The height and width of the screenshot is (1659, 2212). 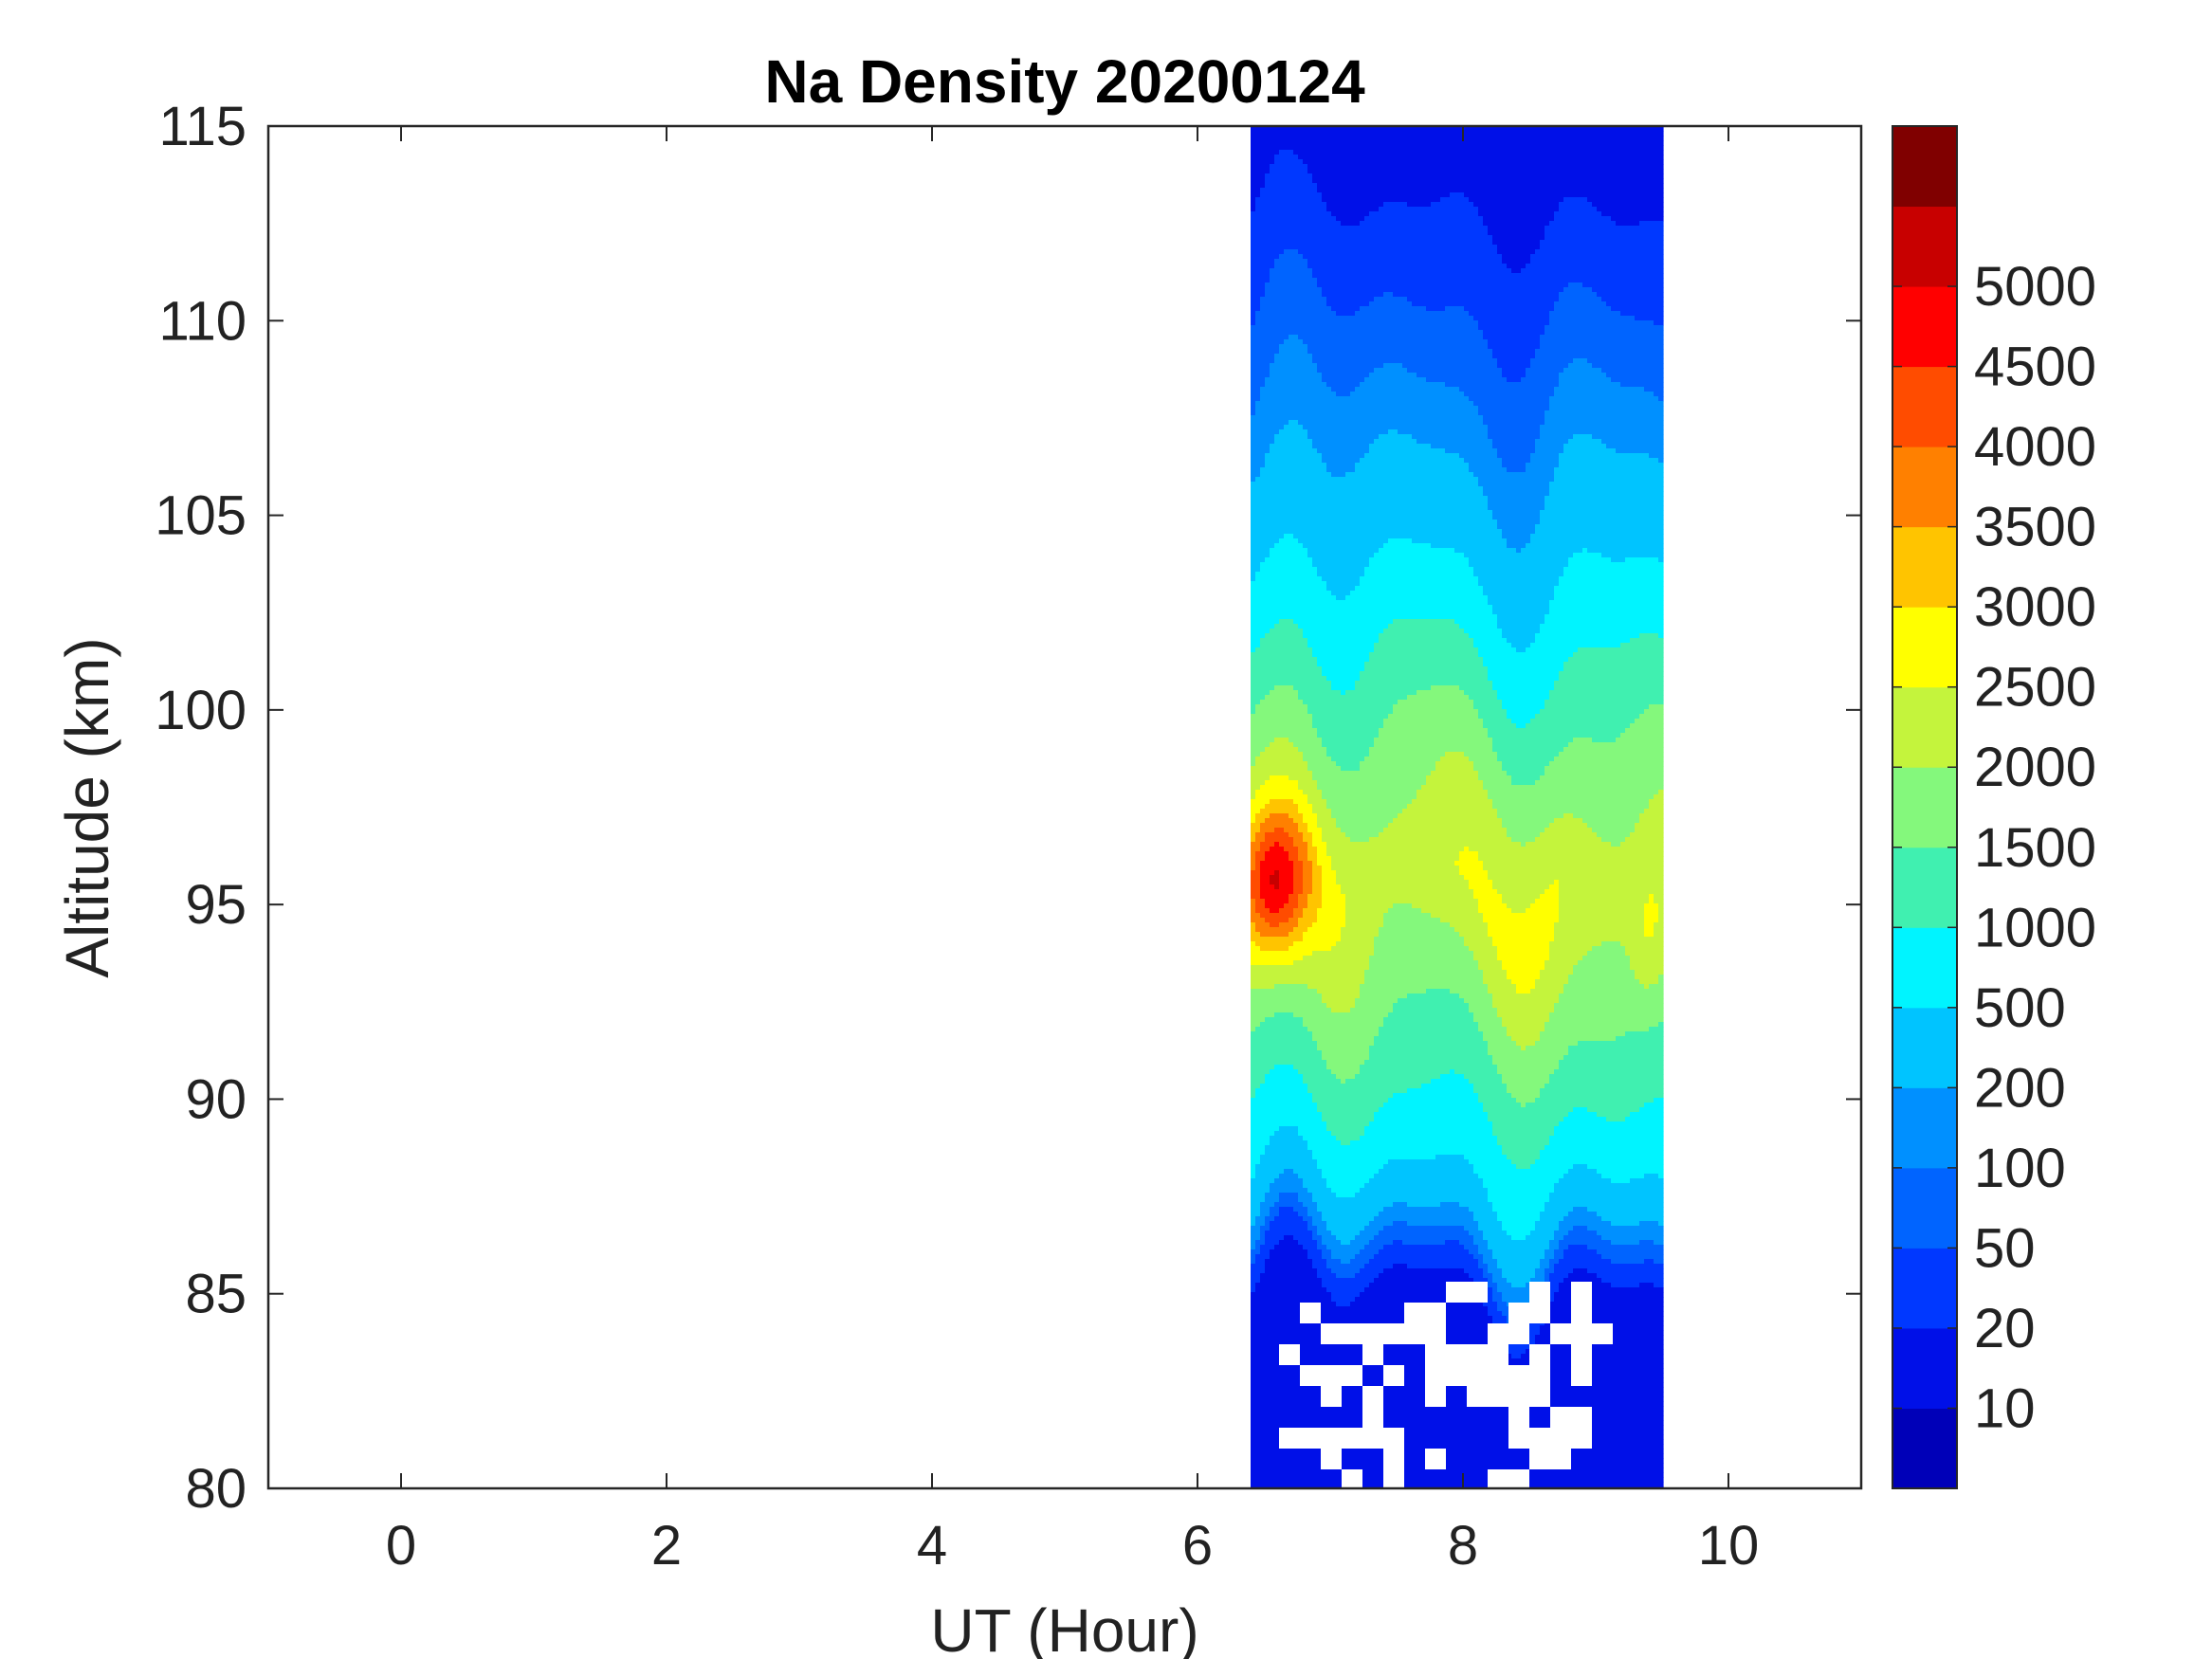 What do you see at coordinates (401, 1546) in the screenshot?
I see `x-tick-label: 0` at bounding box center [401, 1546].